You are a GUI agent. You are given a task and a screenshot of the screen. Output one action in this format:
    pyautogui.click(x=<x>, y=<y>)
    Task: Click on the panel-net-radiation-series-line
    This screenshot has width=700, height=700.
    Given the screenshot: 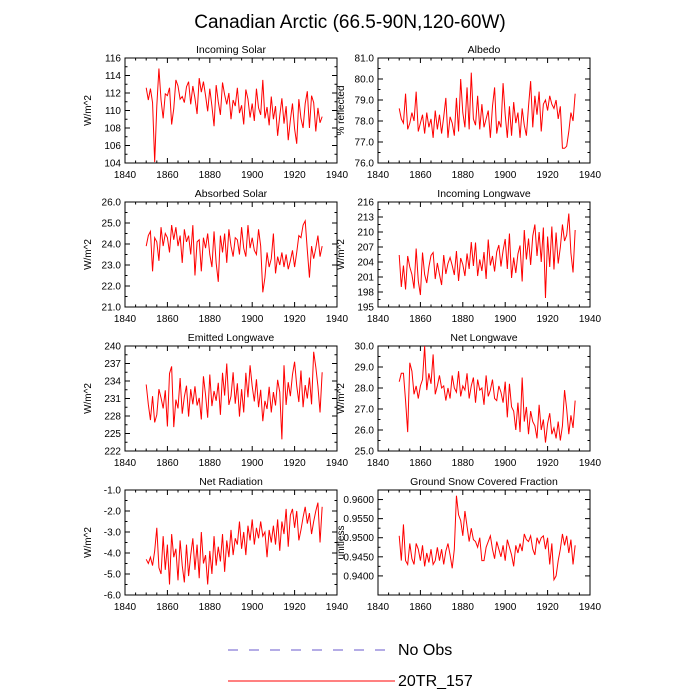 What is the action you would take?
    pyautogui.click(x=234, y=543)
    